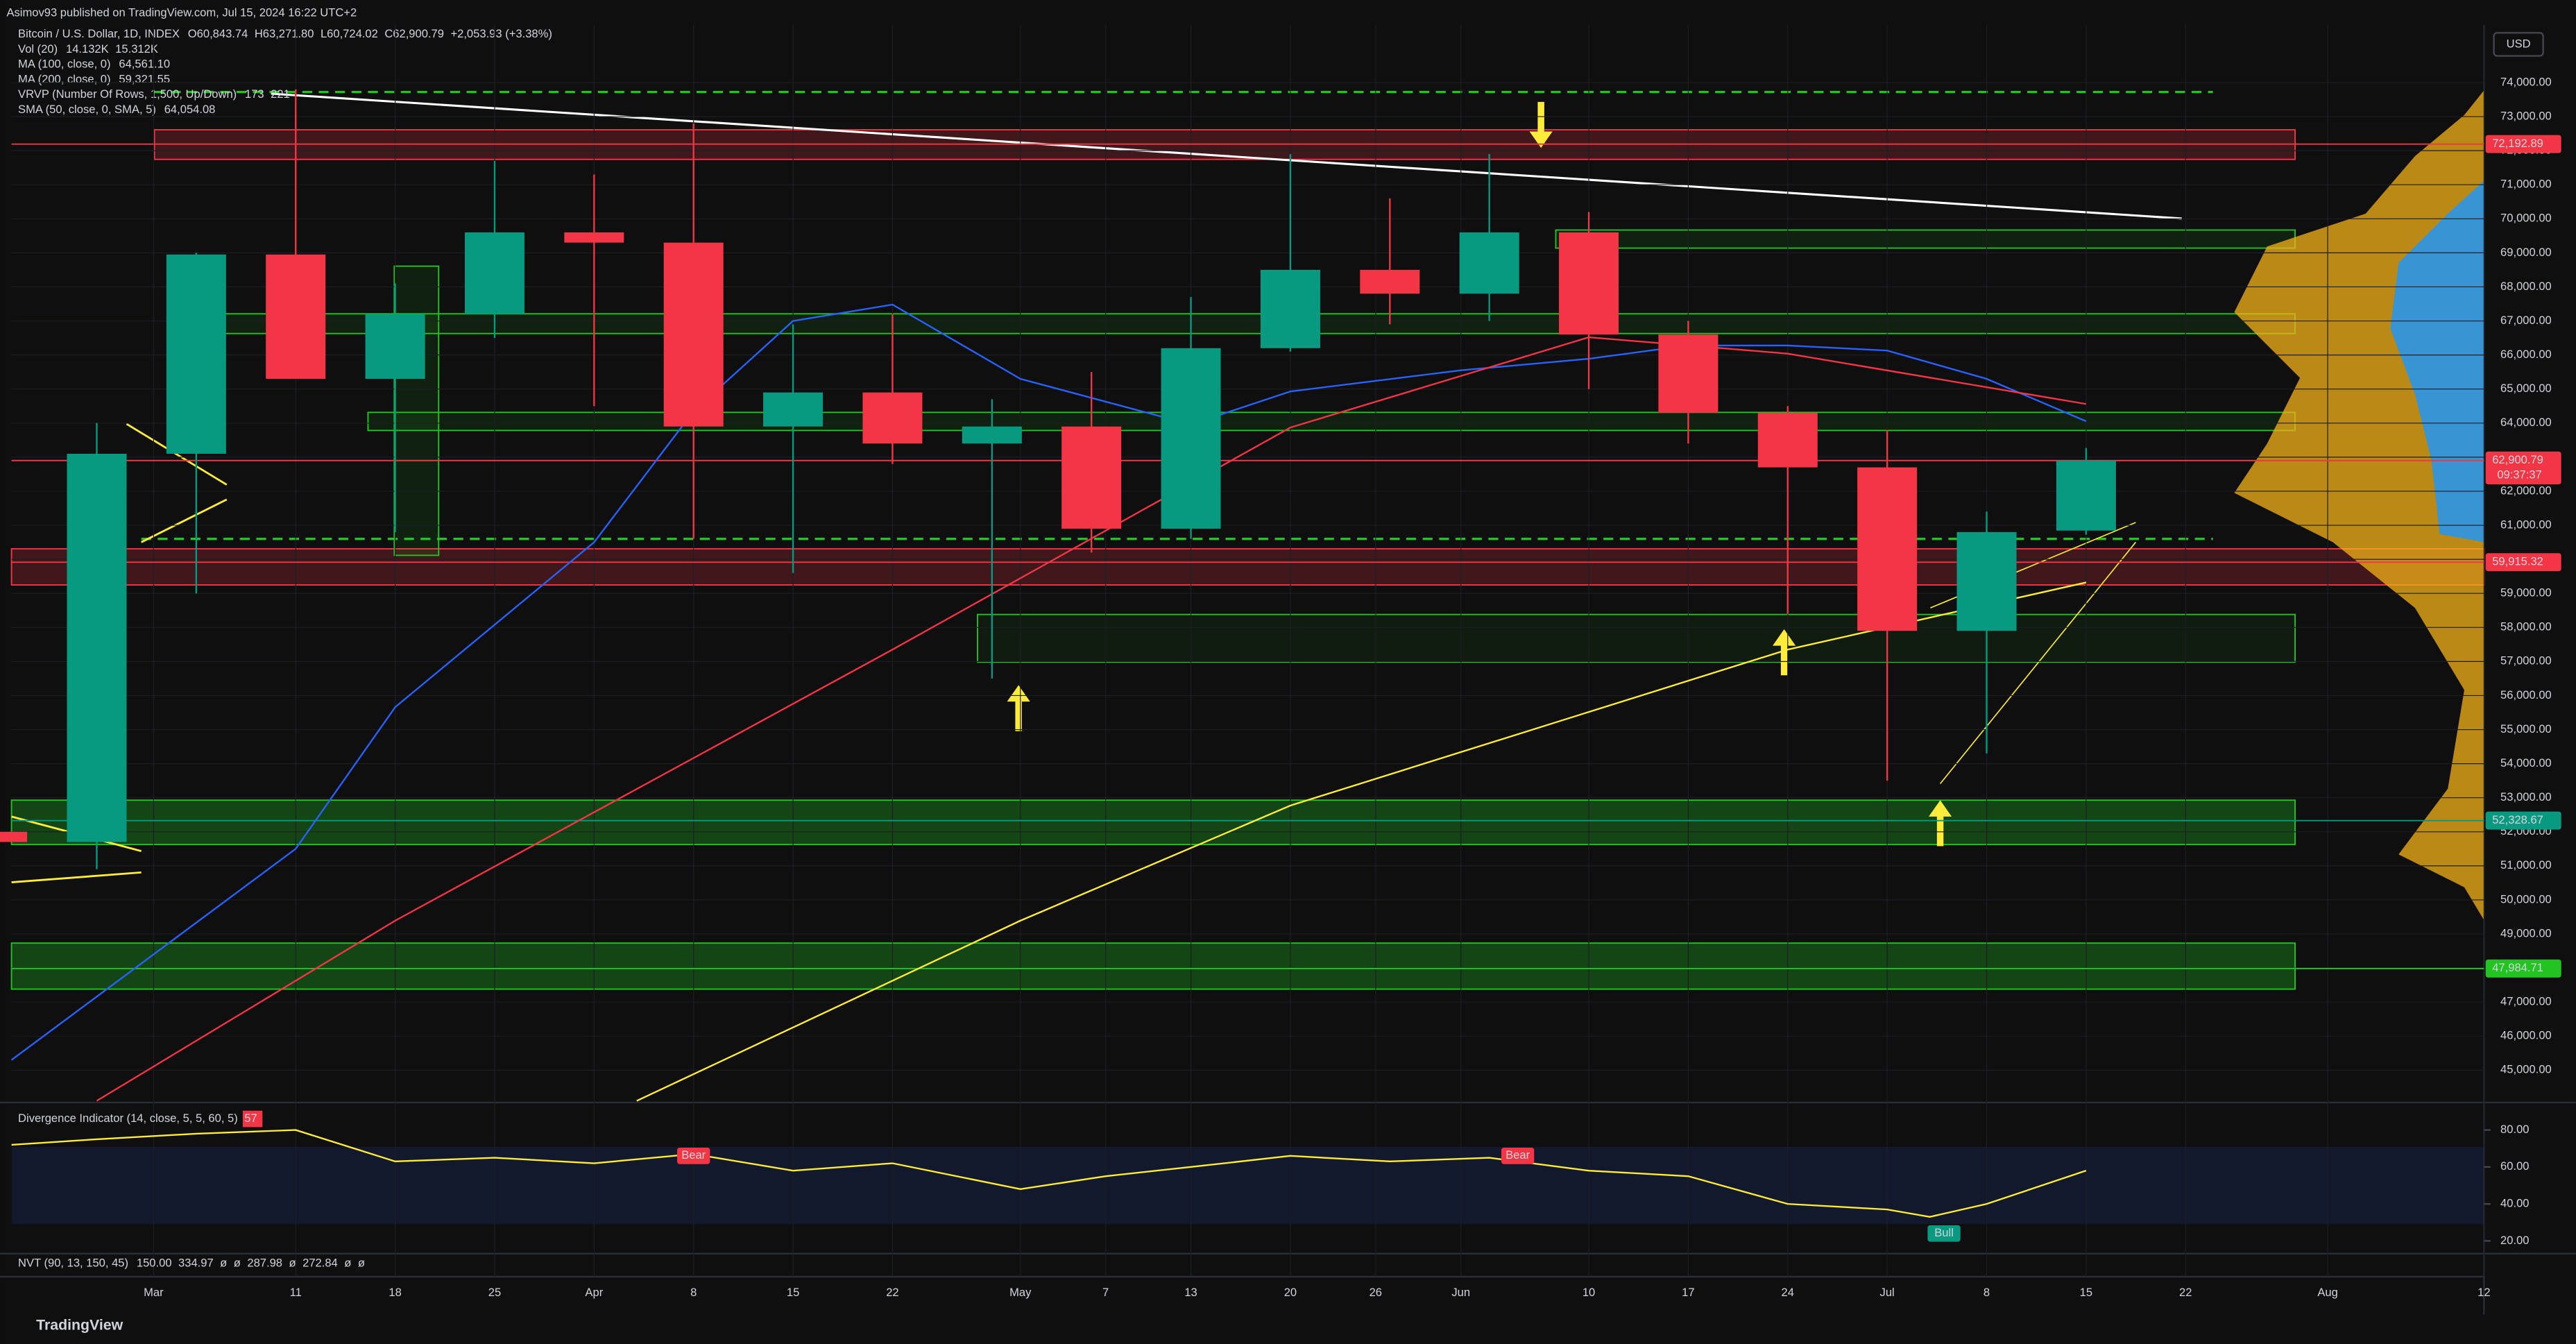 The height and width of the screenshot is (1344, 2576). Describe the element at coordinates (64, 64) in the screenshot. I see `legend-text: MA (100, close, 0)` at that location.